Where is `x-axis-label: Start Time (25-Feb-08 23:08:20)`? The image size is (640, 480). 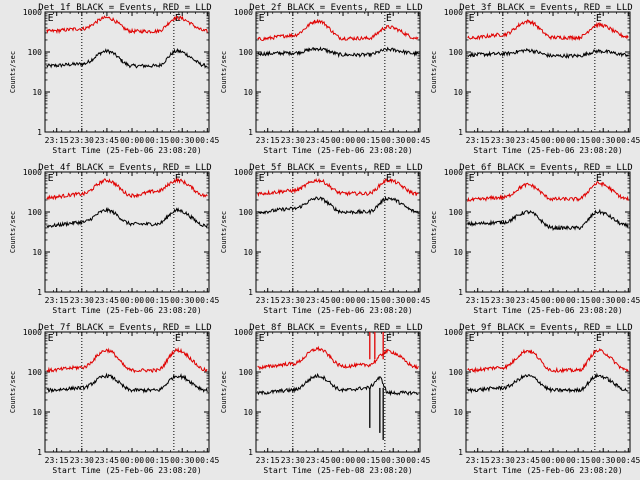
x-axis-label: Start Time (25-Feb-08 23:08:20) is located at coordinates (337, 470).